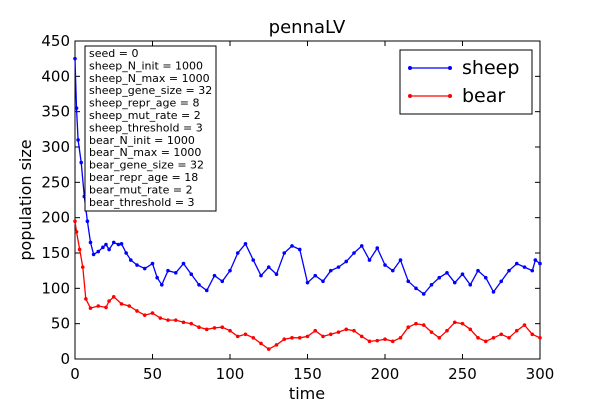  Describe the element at coordinates (60, 324) in the screenshot. I see `y-tick-label: 50` at that location.